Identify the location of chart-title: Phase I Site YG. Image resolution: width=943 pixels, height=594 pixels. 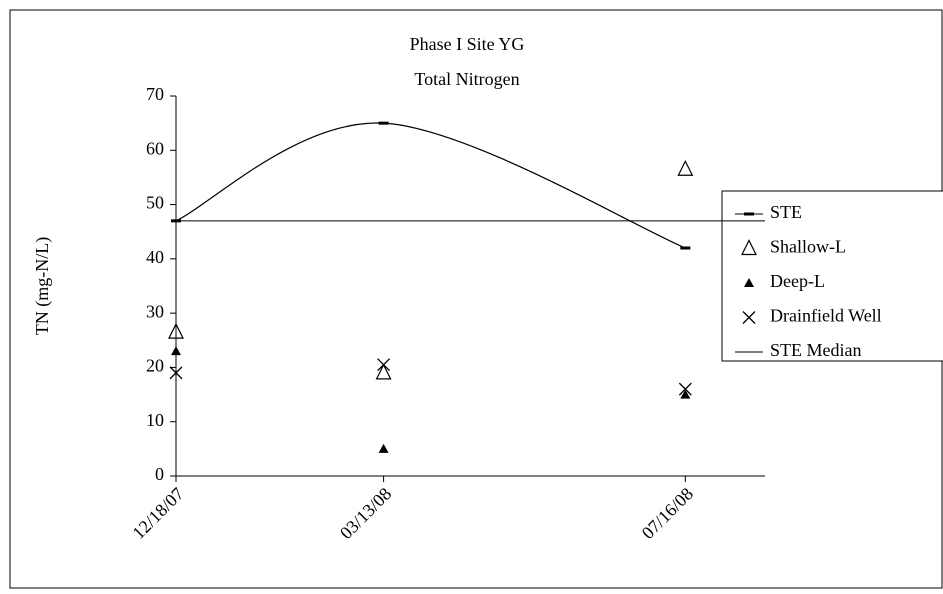
(467, 44).